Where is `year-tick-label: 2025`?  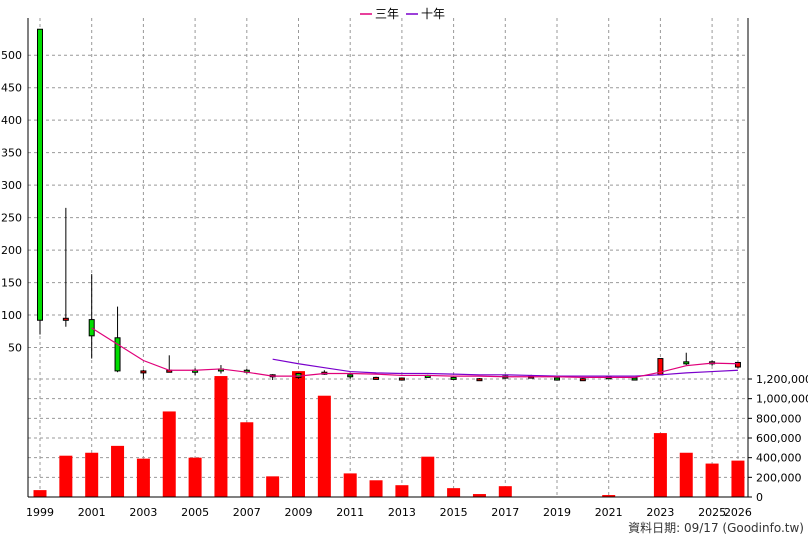
year-tick-label: 2025 is located at coordinates (712, 512).